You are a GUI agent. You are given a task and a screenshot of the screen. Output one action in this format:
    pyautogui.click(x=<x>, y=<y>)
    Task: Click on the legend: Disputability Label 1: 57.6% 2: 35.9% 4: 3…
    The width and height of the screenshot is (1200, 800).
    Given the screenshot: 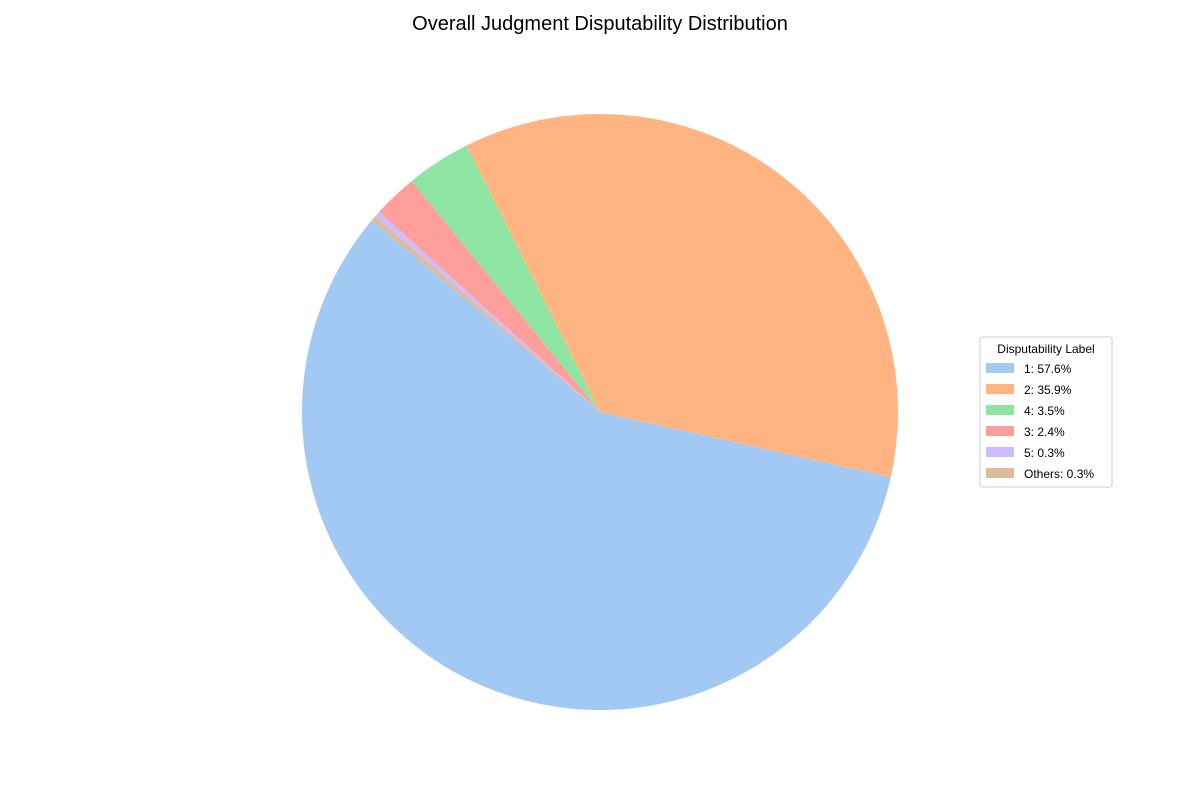 What is the action you would take?
    pyautogui.click(x=1046, y=412)
    